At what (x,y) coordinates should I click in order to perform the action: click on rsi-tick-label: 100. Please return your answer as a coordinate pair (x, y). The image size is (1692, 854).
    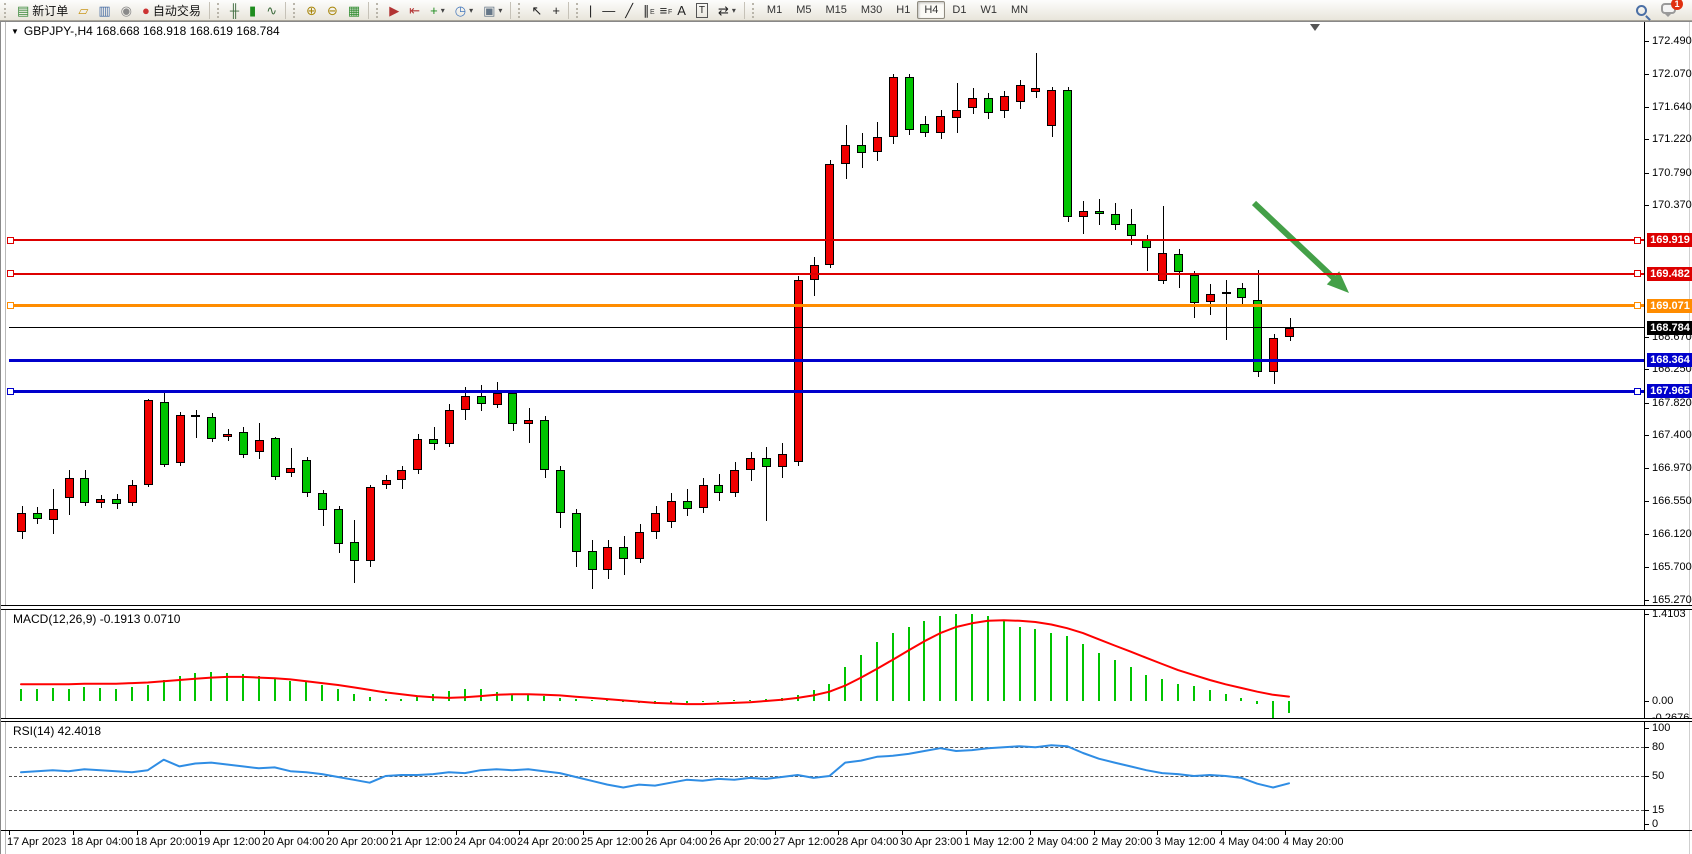
    Looking at the image, I should click on (1661, 728).